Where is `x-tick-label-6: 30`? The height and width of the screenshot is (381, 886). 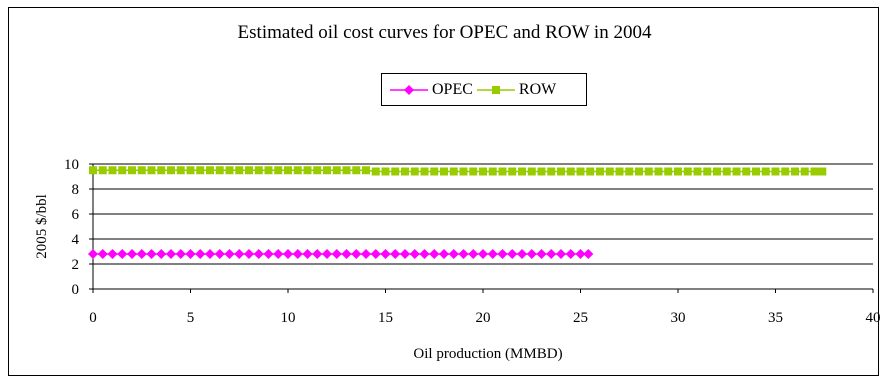 x-tick-label-6: 30 is located at coordinates (678, 318).